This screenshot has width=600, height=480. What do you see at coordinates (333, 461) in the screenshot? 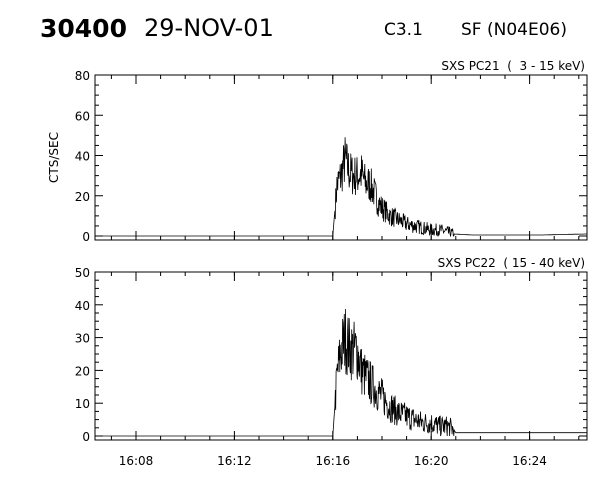
I see `x-tick-label: 16:16` at bounding box center [333, 461].